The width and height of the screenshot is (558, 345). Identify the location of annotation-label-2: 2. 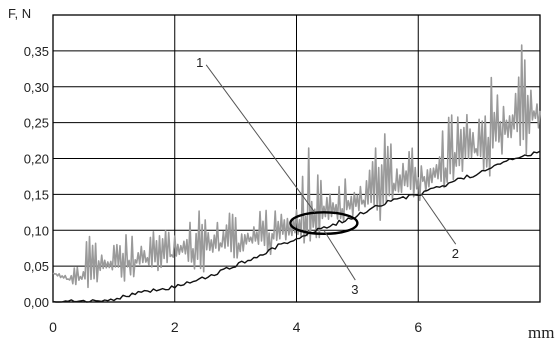
(455, 253).